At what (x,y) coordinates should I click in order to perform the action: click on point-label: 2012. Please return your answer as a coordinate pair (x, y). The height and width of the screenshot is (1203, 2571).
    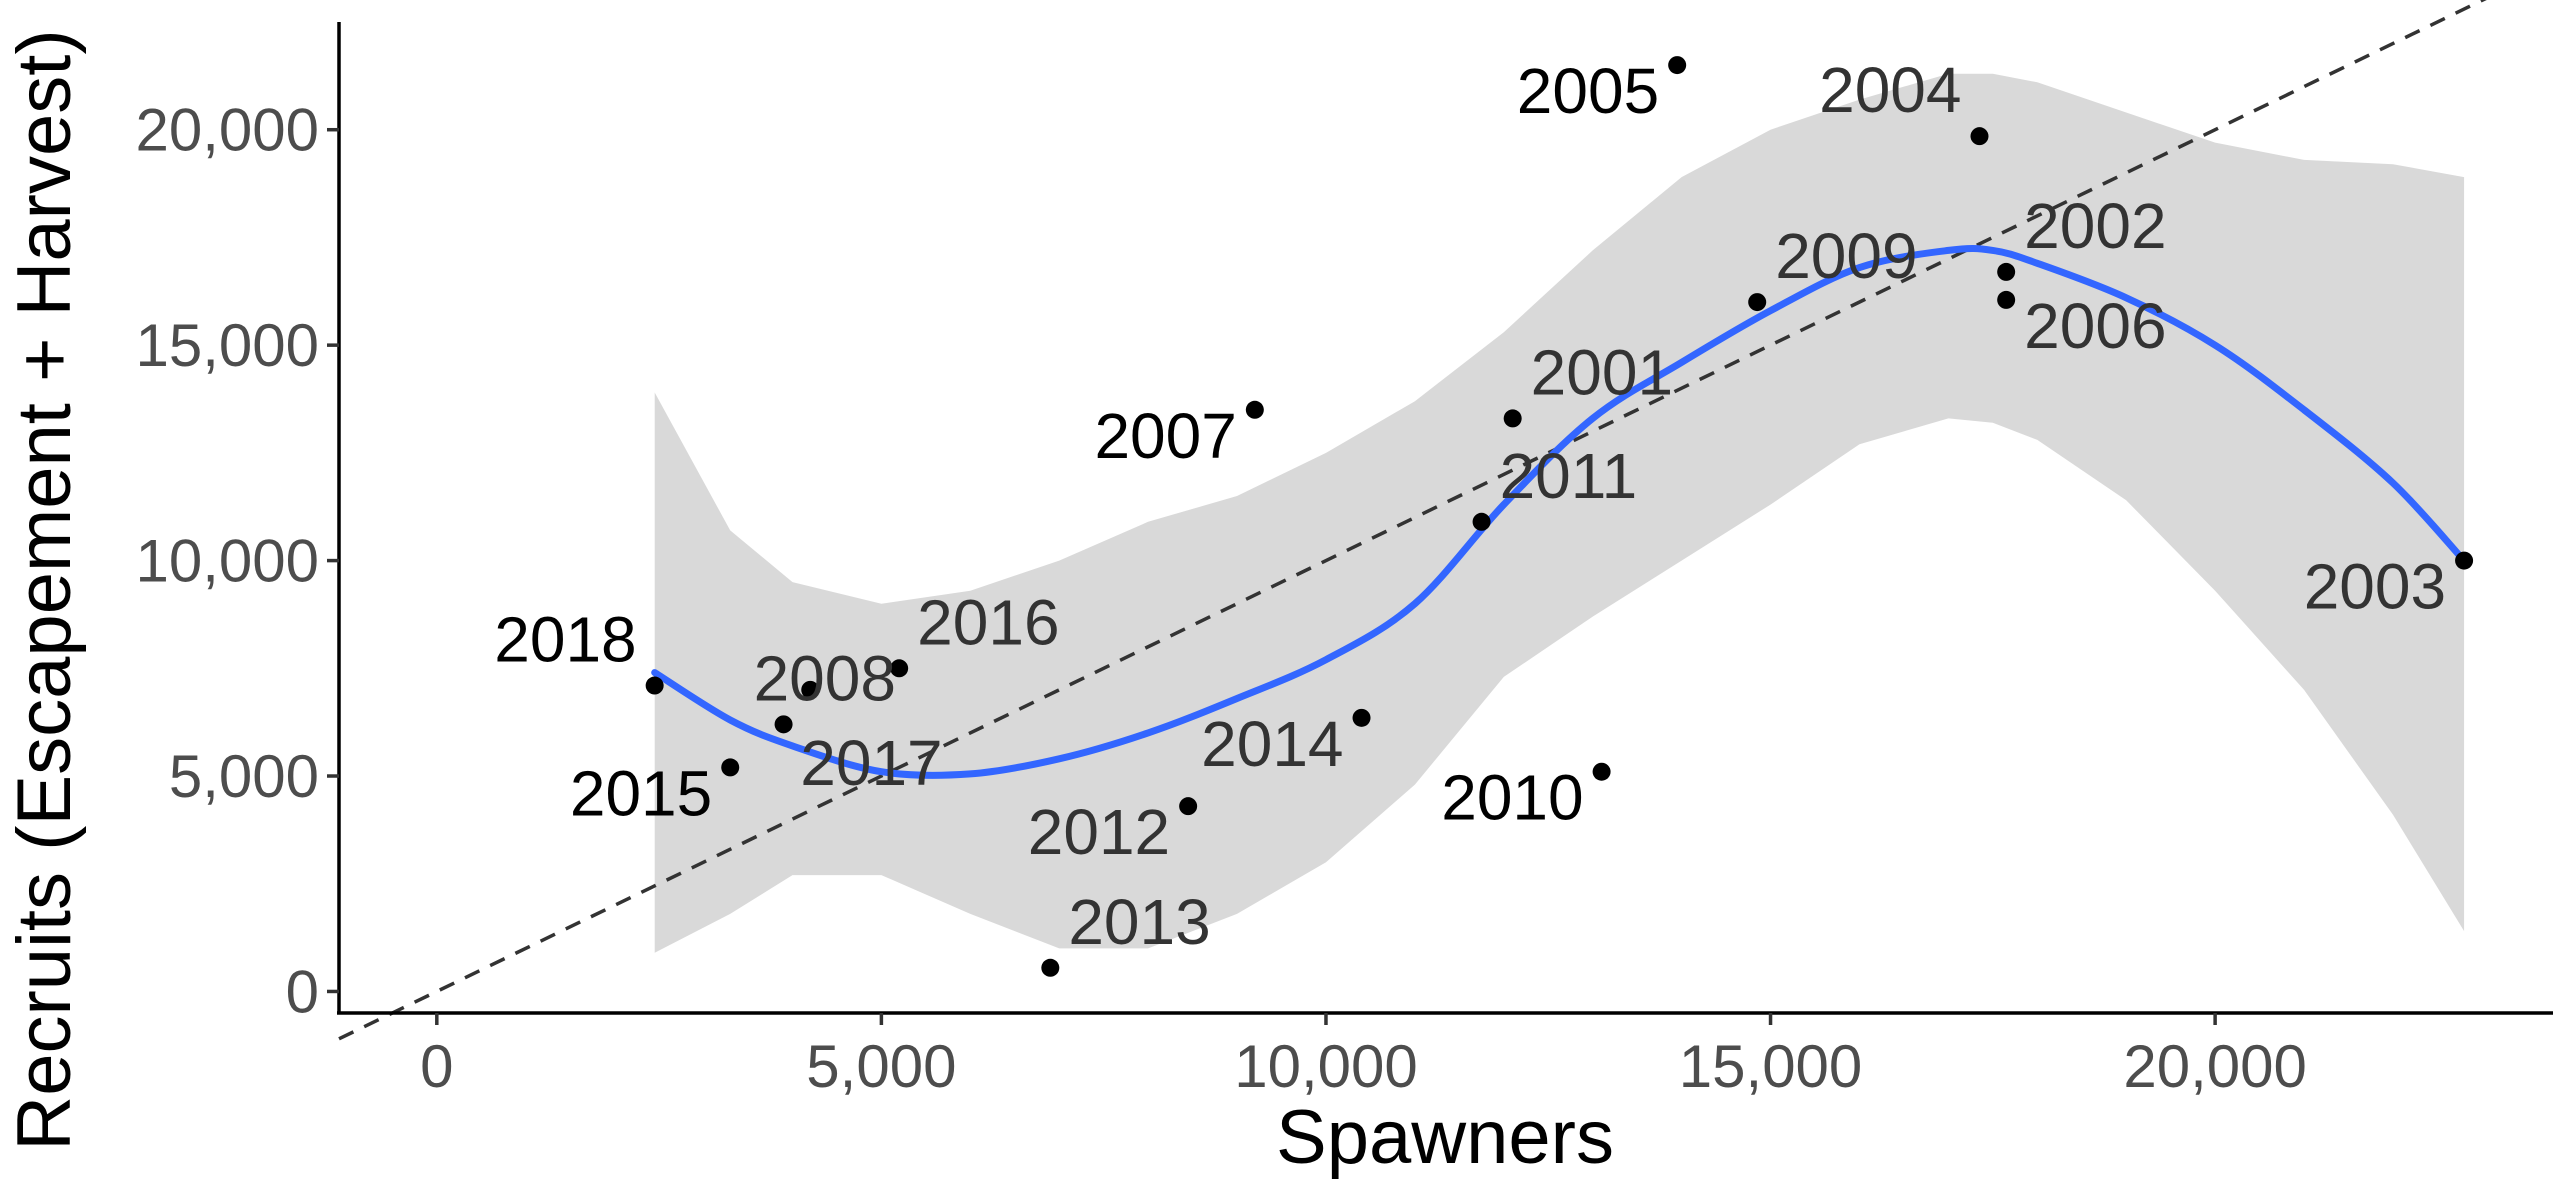
    Looking at the image, I should click on (1099, 832).